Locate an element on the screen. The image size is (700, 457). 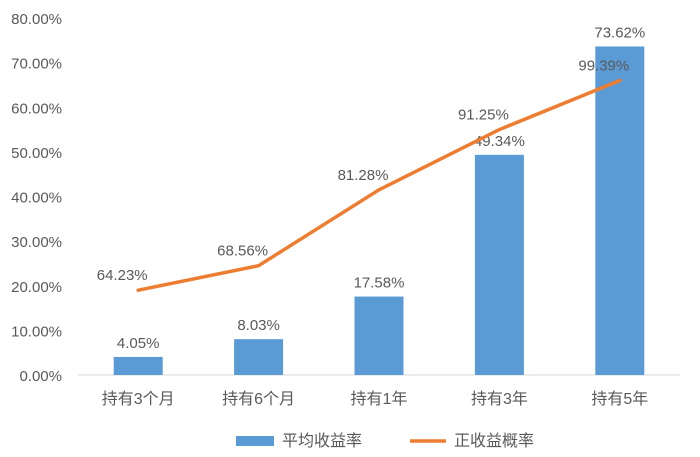
legend: 平均收益率 正收益概率 is located at coordinates (385, 441).